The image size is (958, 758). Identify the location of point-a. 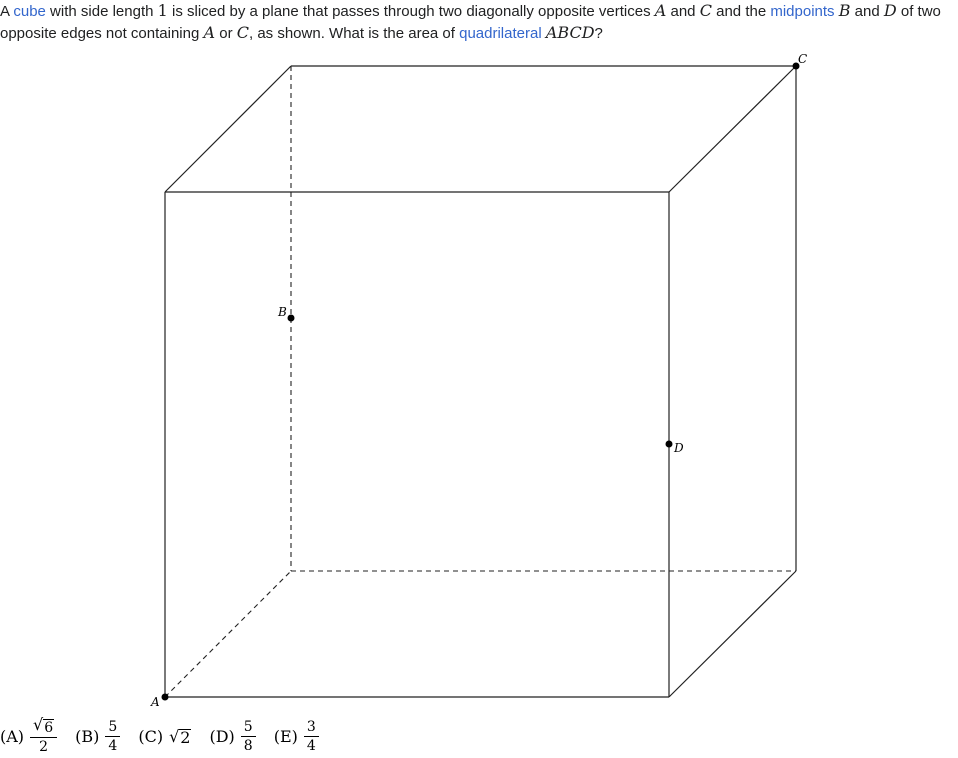
(165, 697).